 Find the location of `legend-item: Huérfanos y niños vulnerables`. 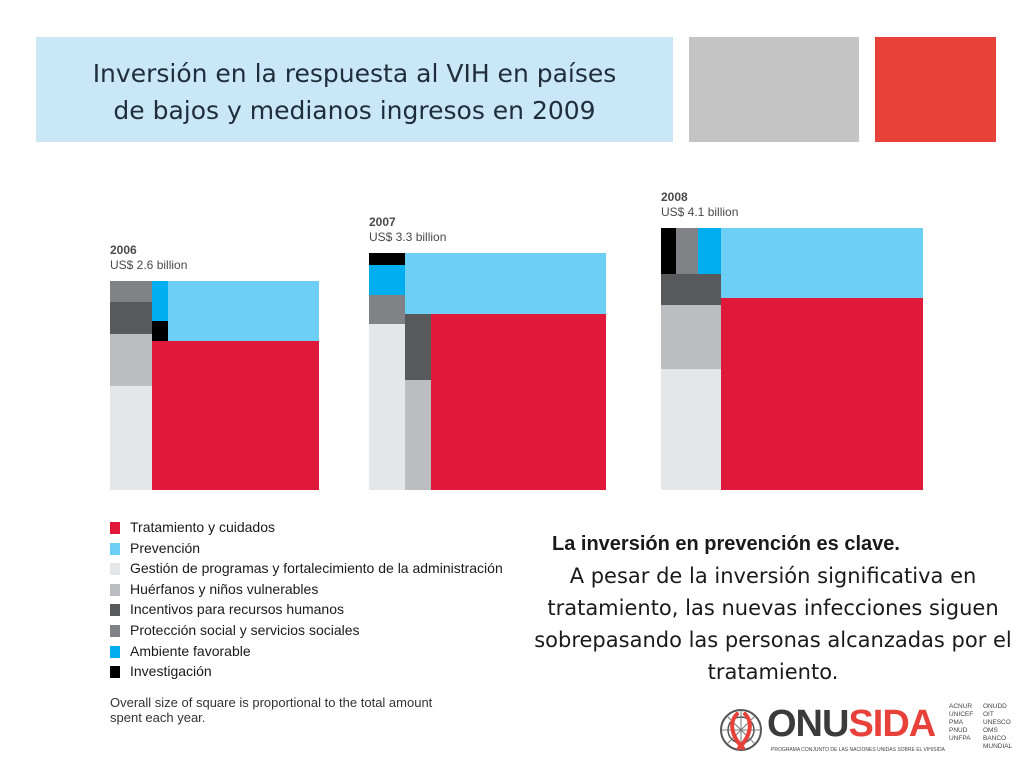

legend-item: Huérfanos y niños vulnerables is located at coordinates (306, 589).